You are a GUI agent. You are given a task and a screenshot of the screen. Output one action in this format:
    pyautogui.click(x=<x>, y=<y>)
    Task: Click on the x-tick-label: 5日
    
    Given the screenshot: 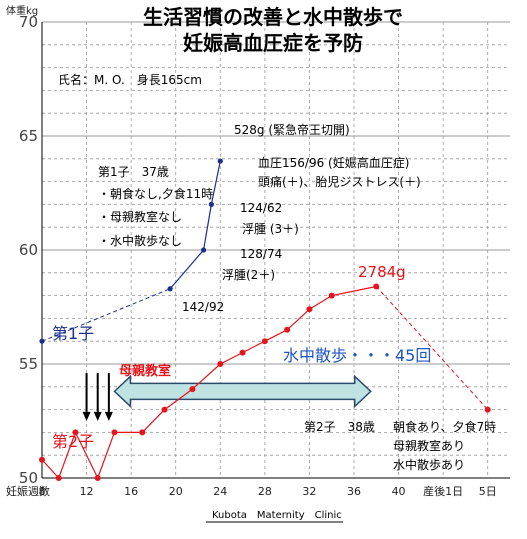 What is the action you would take?
    pyautogui.click(x=488, y=491)
    